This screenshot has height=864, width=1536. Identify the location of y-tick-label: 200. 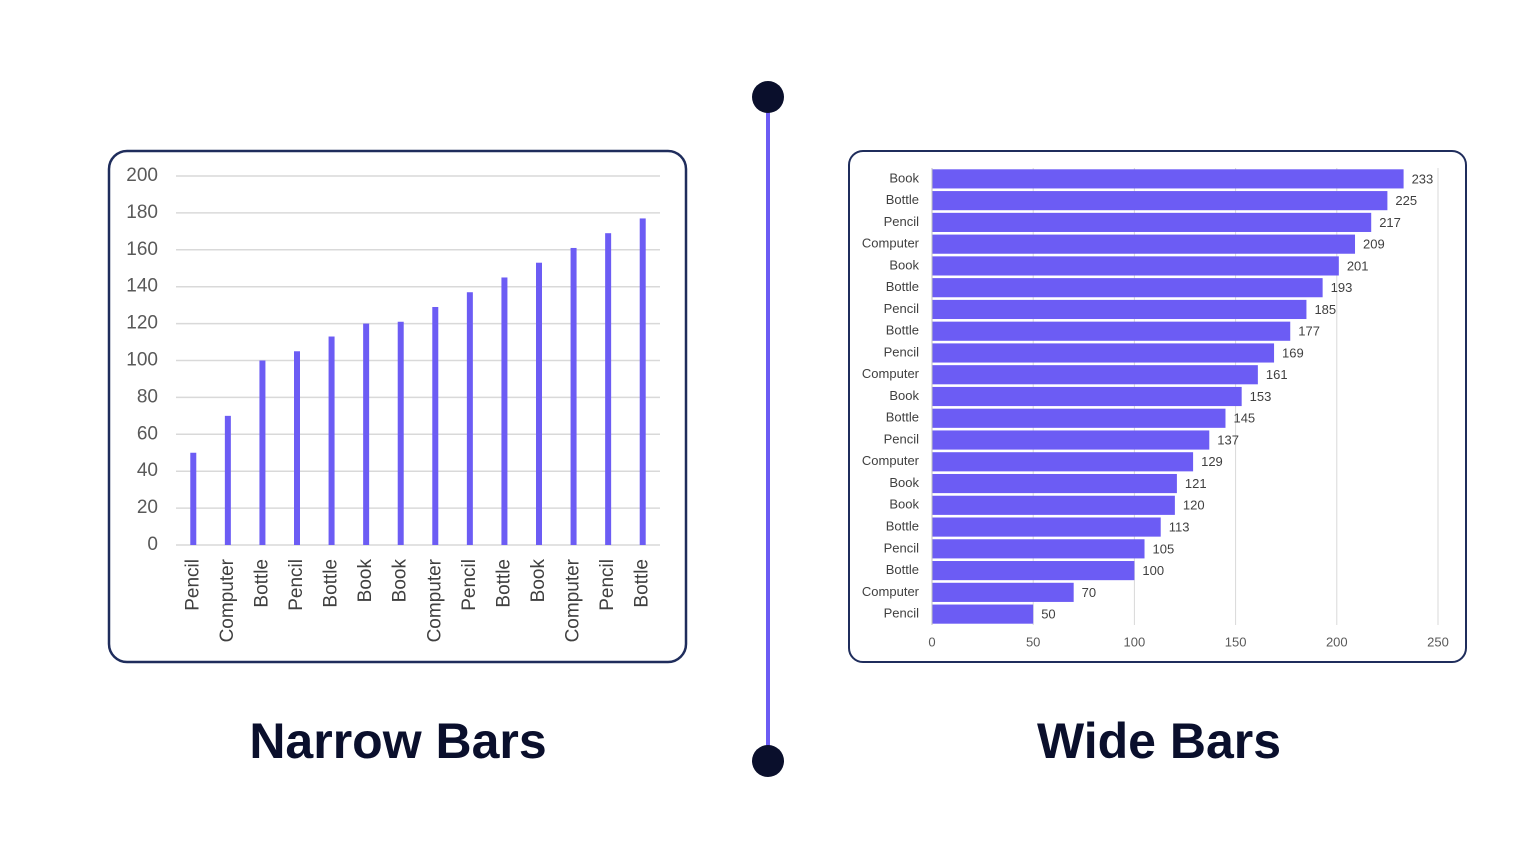
(142, 175).